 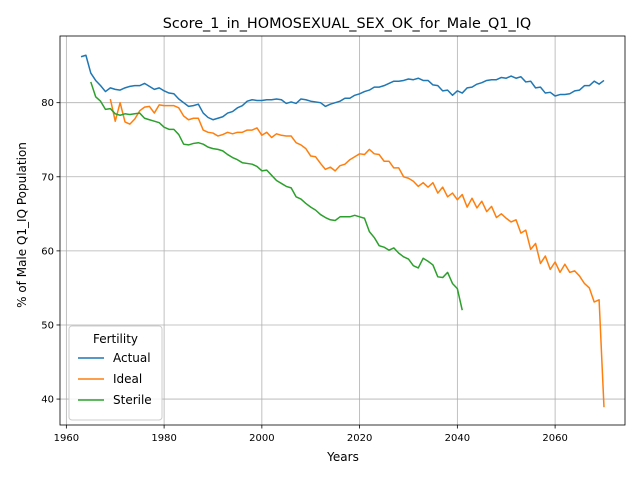 I want to click on legend-title: Fertility, so click(x=115, y=339).